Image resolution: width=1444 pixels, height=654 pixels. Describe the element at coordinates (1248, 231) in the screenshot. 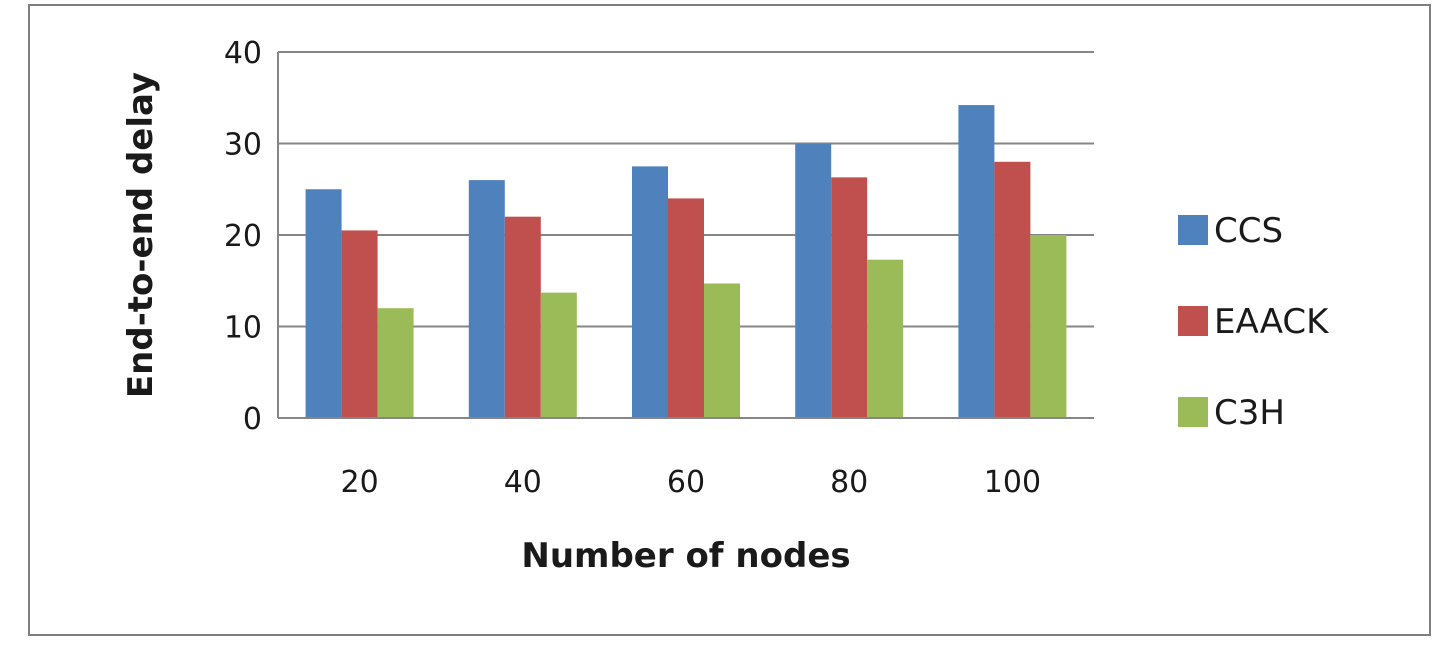

I see `legend-label-ccs: CCS` at that location.